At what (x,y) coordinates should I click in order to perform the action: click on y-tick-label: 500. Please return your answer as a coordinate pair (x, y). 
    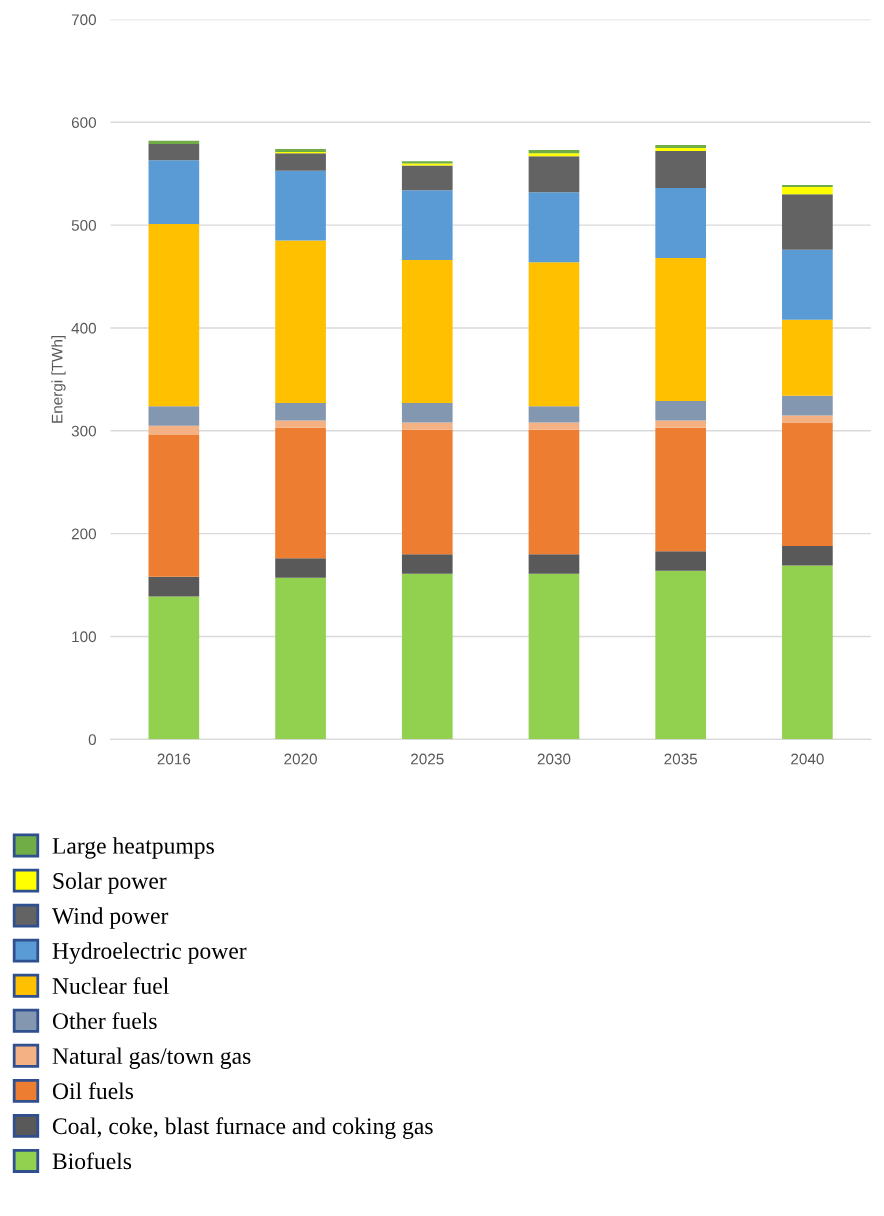
    Looking at the image, I should click on (84, 225).